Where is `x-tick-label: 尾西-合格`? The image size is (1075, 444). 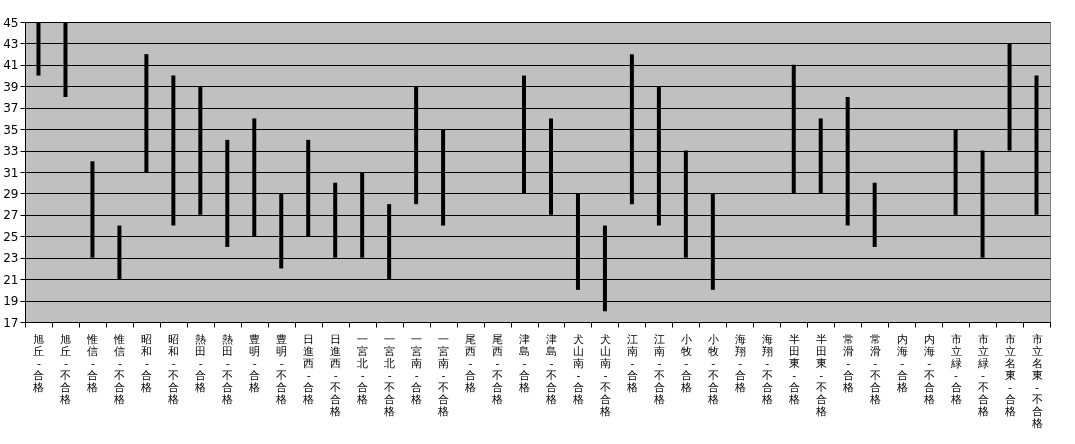 x-tick-label: 尾西-合格 is located at coordinates (470, 363).